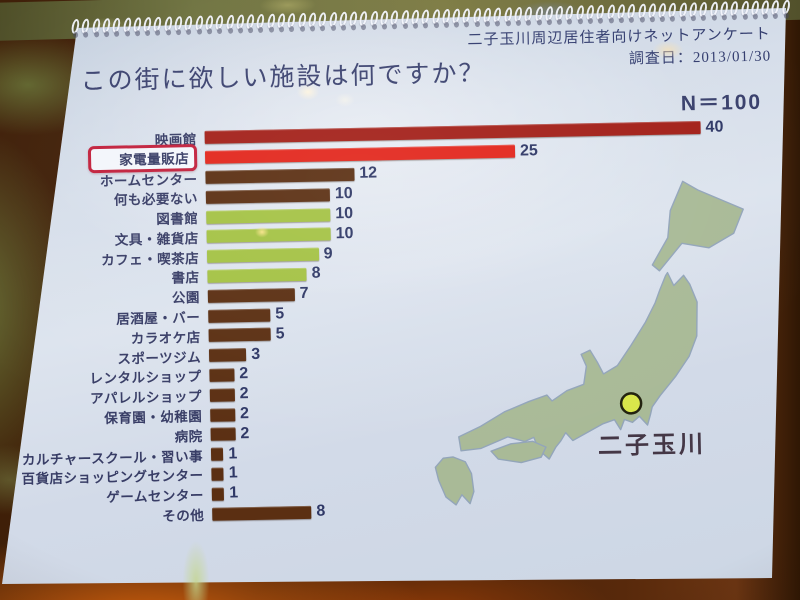 This screenshot has height=600, width=800. Describe the element at coordinates (697, 226) in the screenshot. I see `japan-hokkaido` at that location.